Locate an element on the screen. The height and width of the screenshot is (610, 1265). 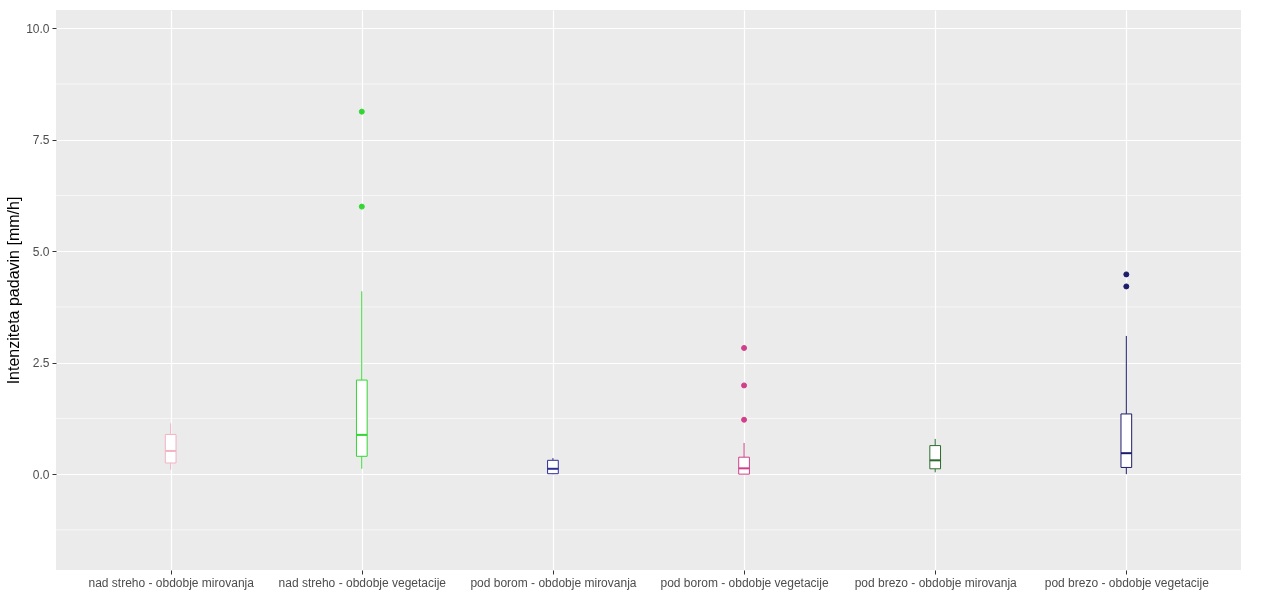
x-tick-label: pod borom - obdobje mirovanja is located at coordinates (553, 582).